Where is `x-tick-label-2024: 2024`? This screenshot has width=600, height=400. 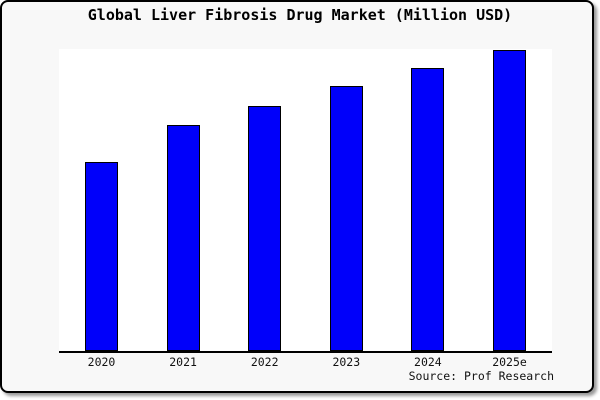 x-tick-label-2024: 2024 is located at coordinates (428, 362).